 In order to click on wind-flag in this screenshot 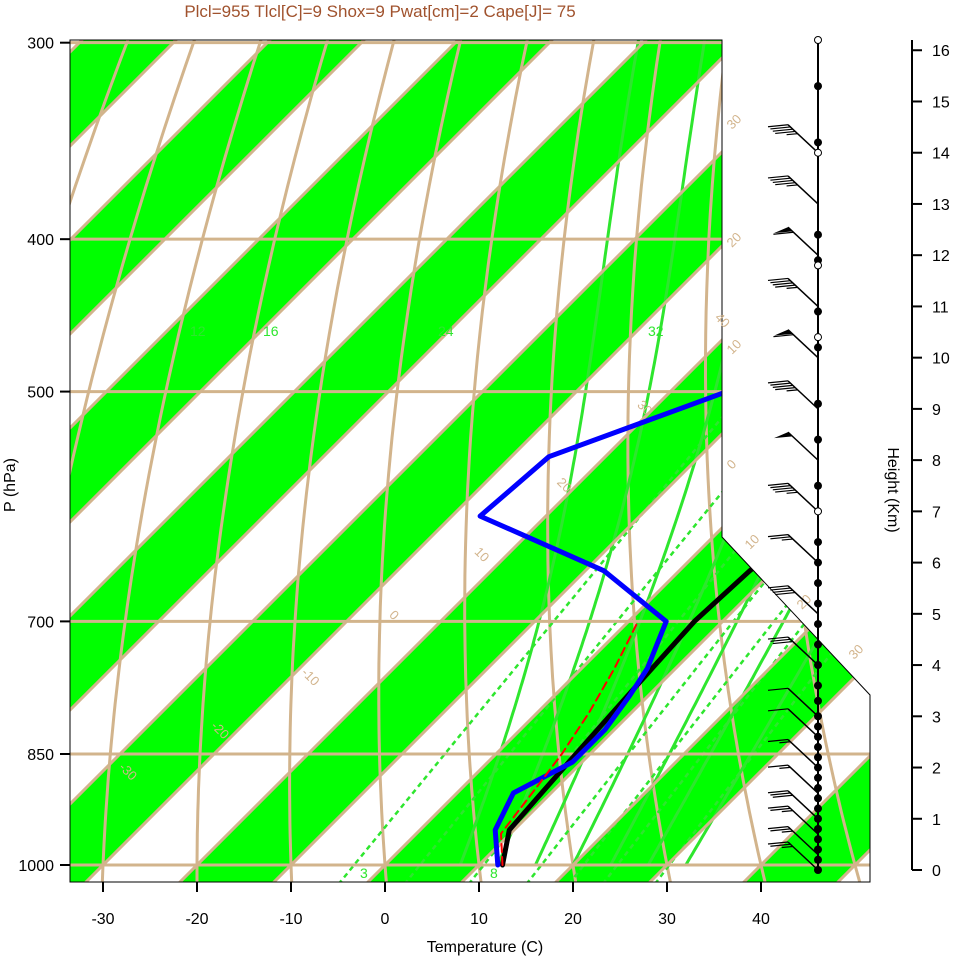, I will do `click(783, 435)`.